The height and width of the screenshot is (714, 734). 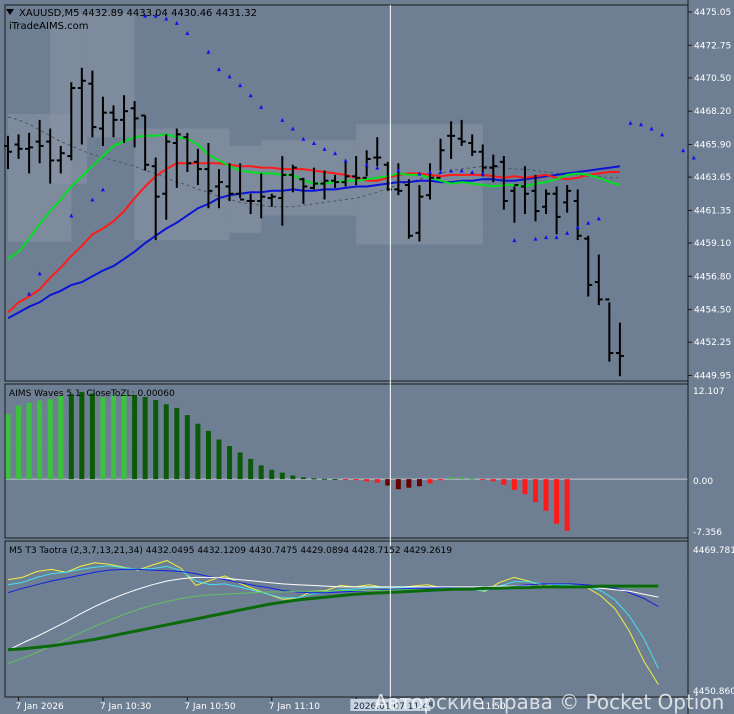 What do you see at coordinates (295, 707) in the screenshot?
I see `time-tick-label: 7 Jan 11:10` at bounding box center [295, 707].